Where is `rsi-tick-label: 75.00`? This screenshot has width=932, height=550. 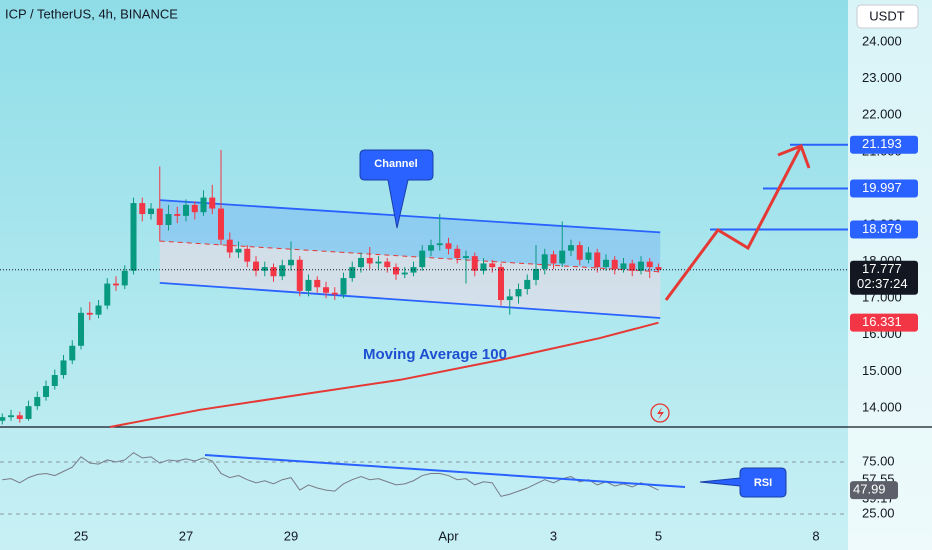 rsi-tick-label: 75.00 is located at coordinates (878, 460).